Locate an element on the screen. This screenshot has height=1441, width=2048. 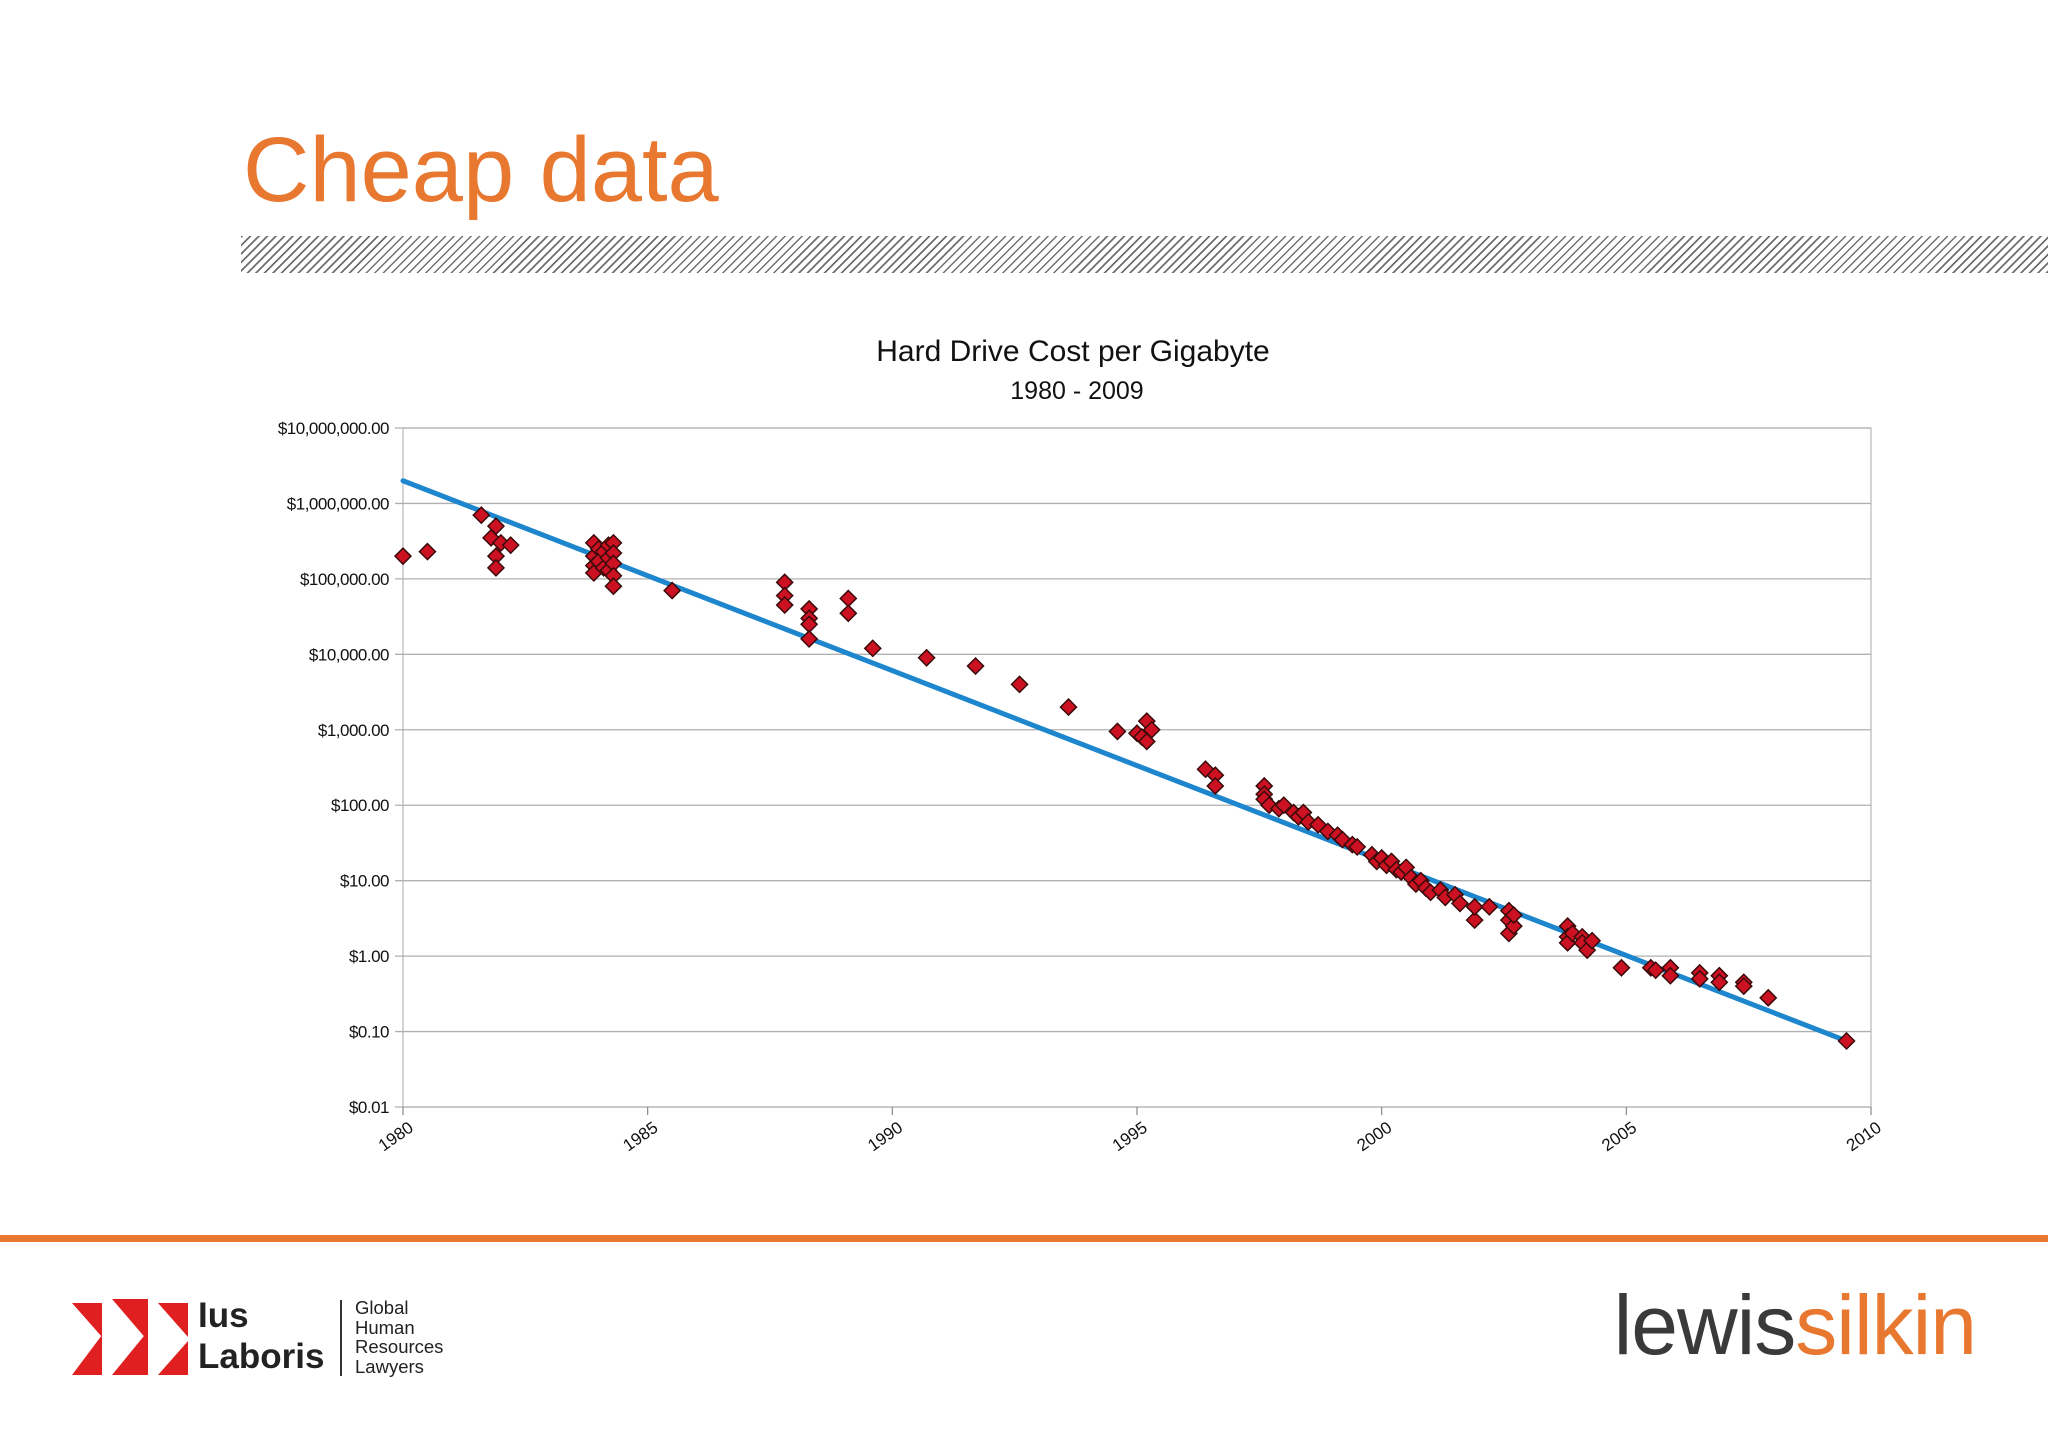
ius-laboris-name: Ius Laboris is located at coordinates (261, 1336).